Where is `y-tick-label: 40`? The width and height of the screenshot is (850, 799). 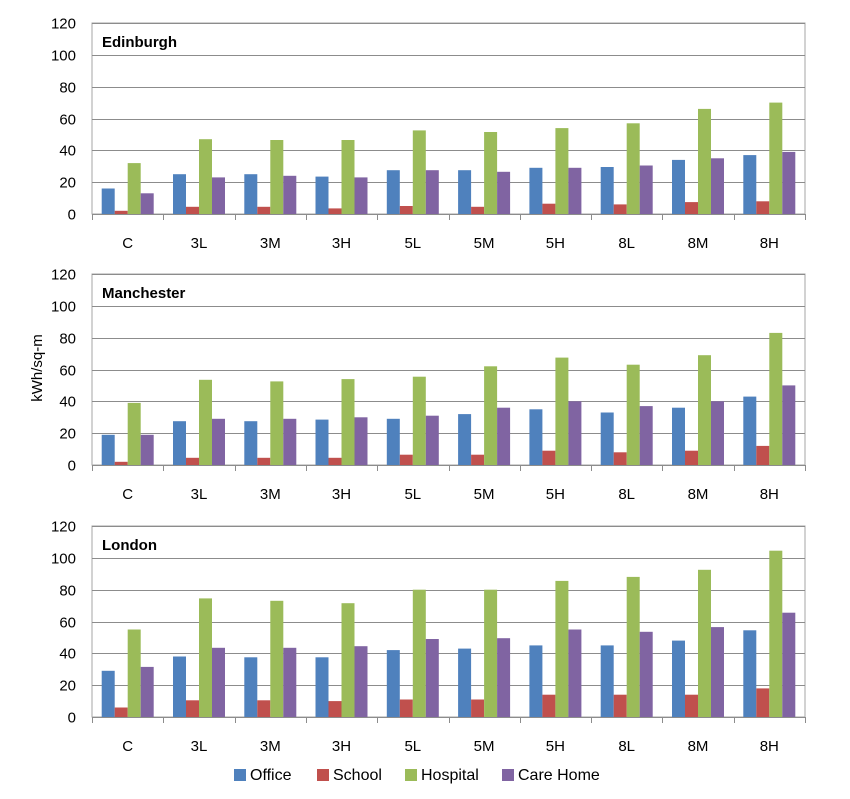 y-tick-label: 40 is located at coordinates (67, 654).